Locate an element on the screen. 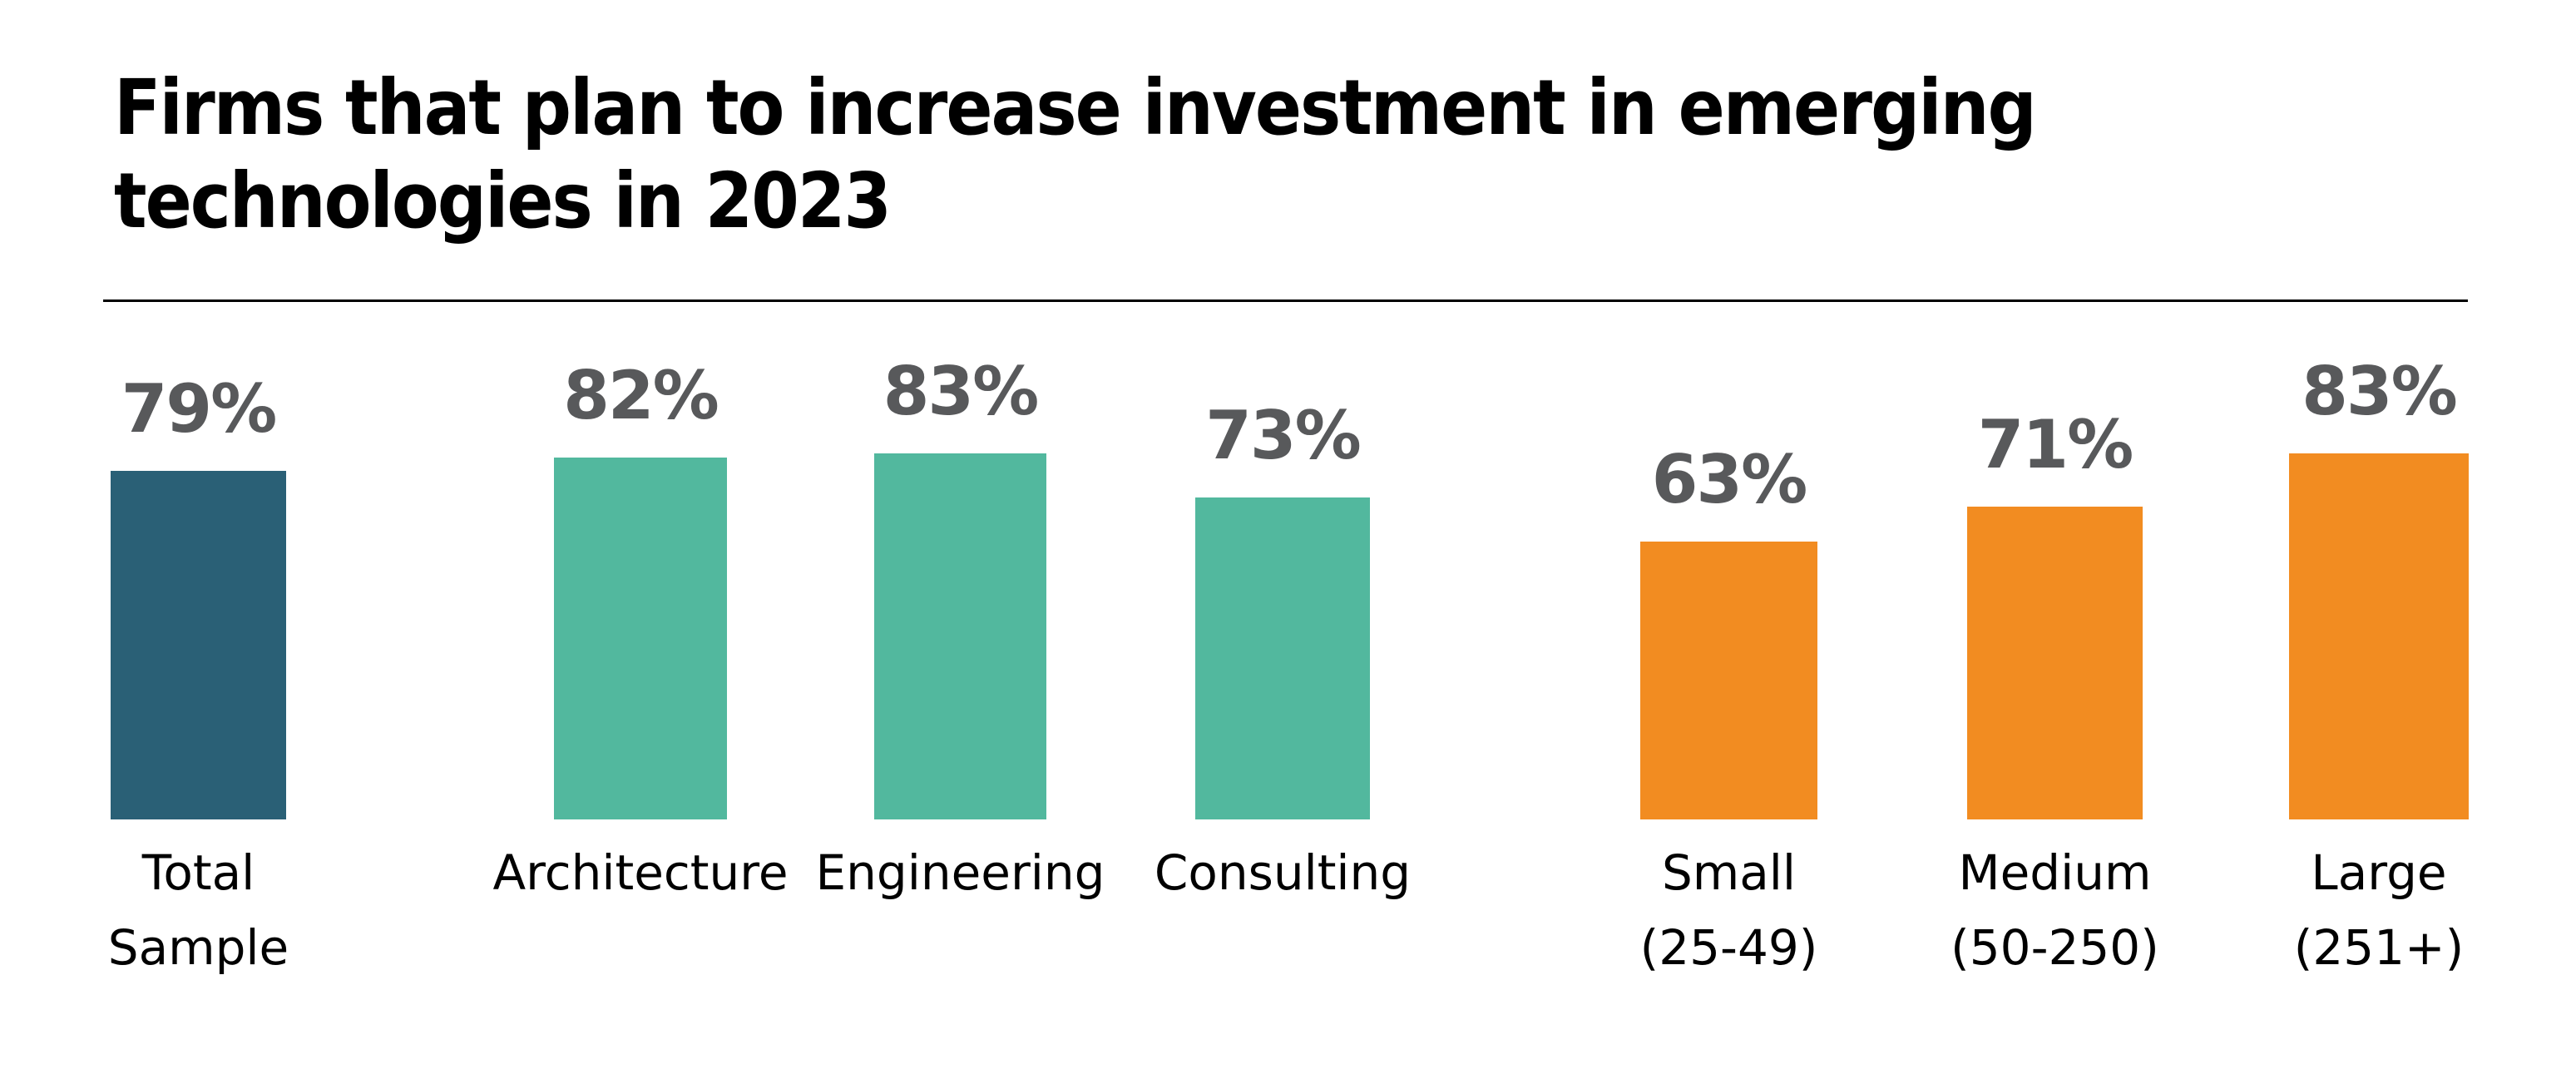  category-label-architecture: Architecture is located at coordinates (640, 872).